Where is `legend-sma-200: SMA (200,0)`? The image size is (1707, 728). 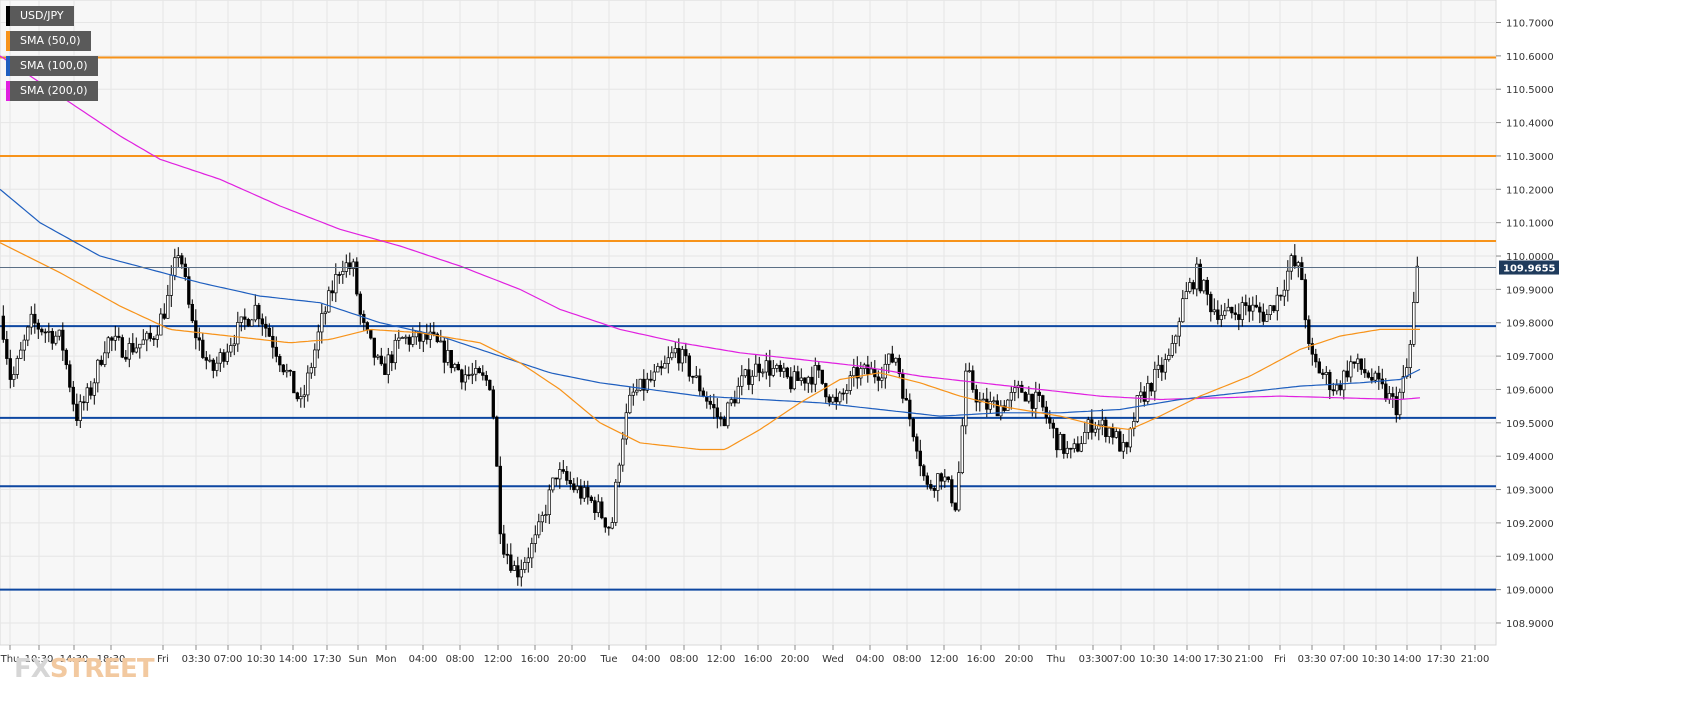 legend-sma-200: SMA (200,0) is located at coordinates (52, 91).